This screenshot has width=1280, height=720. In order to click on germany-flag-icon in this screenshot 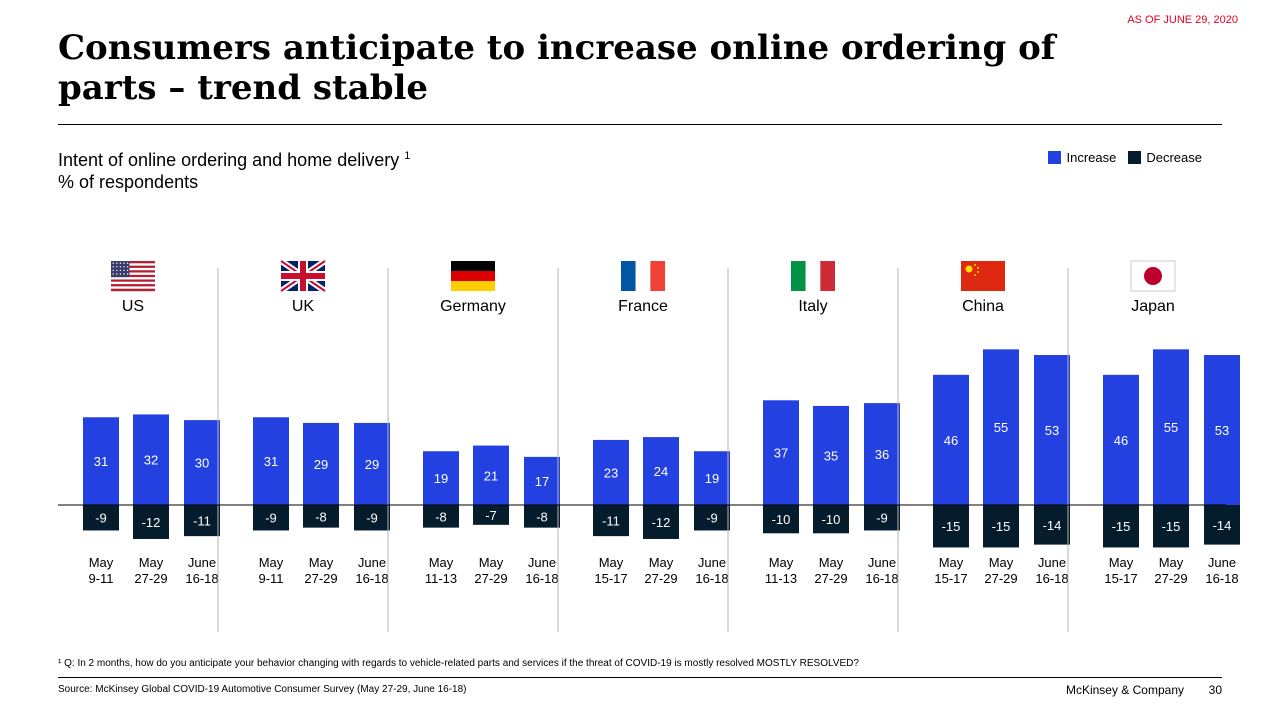, I will do `click(473, 276)`.